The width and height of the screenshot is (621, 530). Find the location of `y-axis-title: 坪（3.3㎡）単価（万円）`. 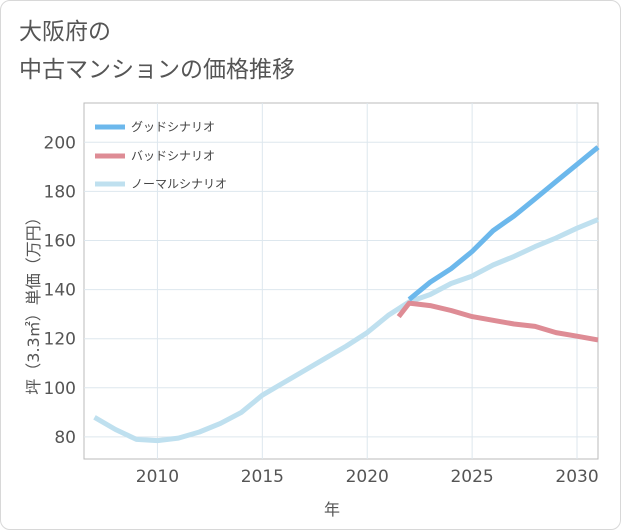

y-axis-title: 坪（3.3㎡）単価（万円） is located at coordinates (33, 301).